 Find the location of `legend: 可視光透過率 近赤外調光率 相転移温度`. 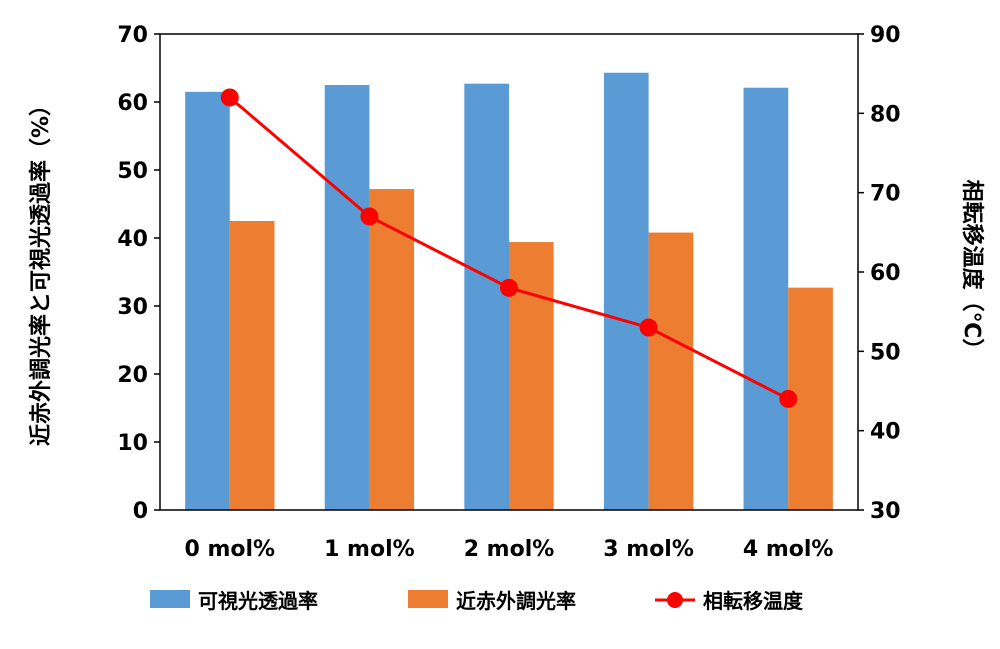

legend: 可視光透過率 近赤外調光率 相転移温度 is located at coordinates (477, 601).